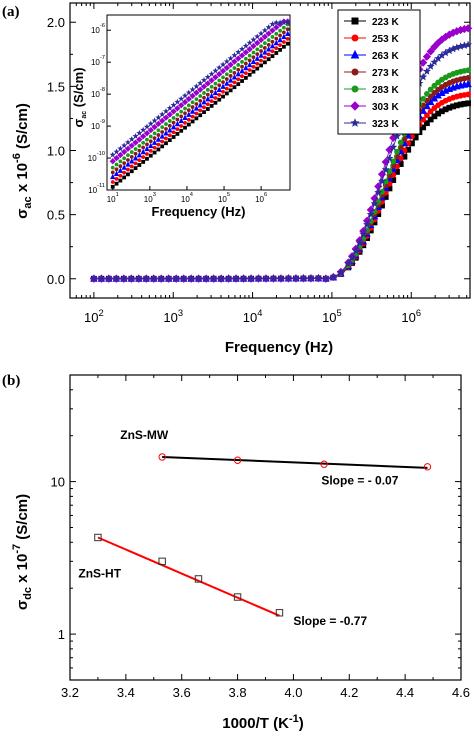 The height and width of the screenshot is (736, 474). Describe the element at coordinates (11, 381) in the screenshot. I see `panel-b-label: (b)` at that location.